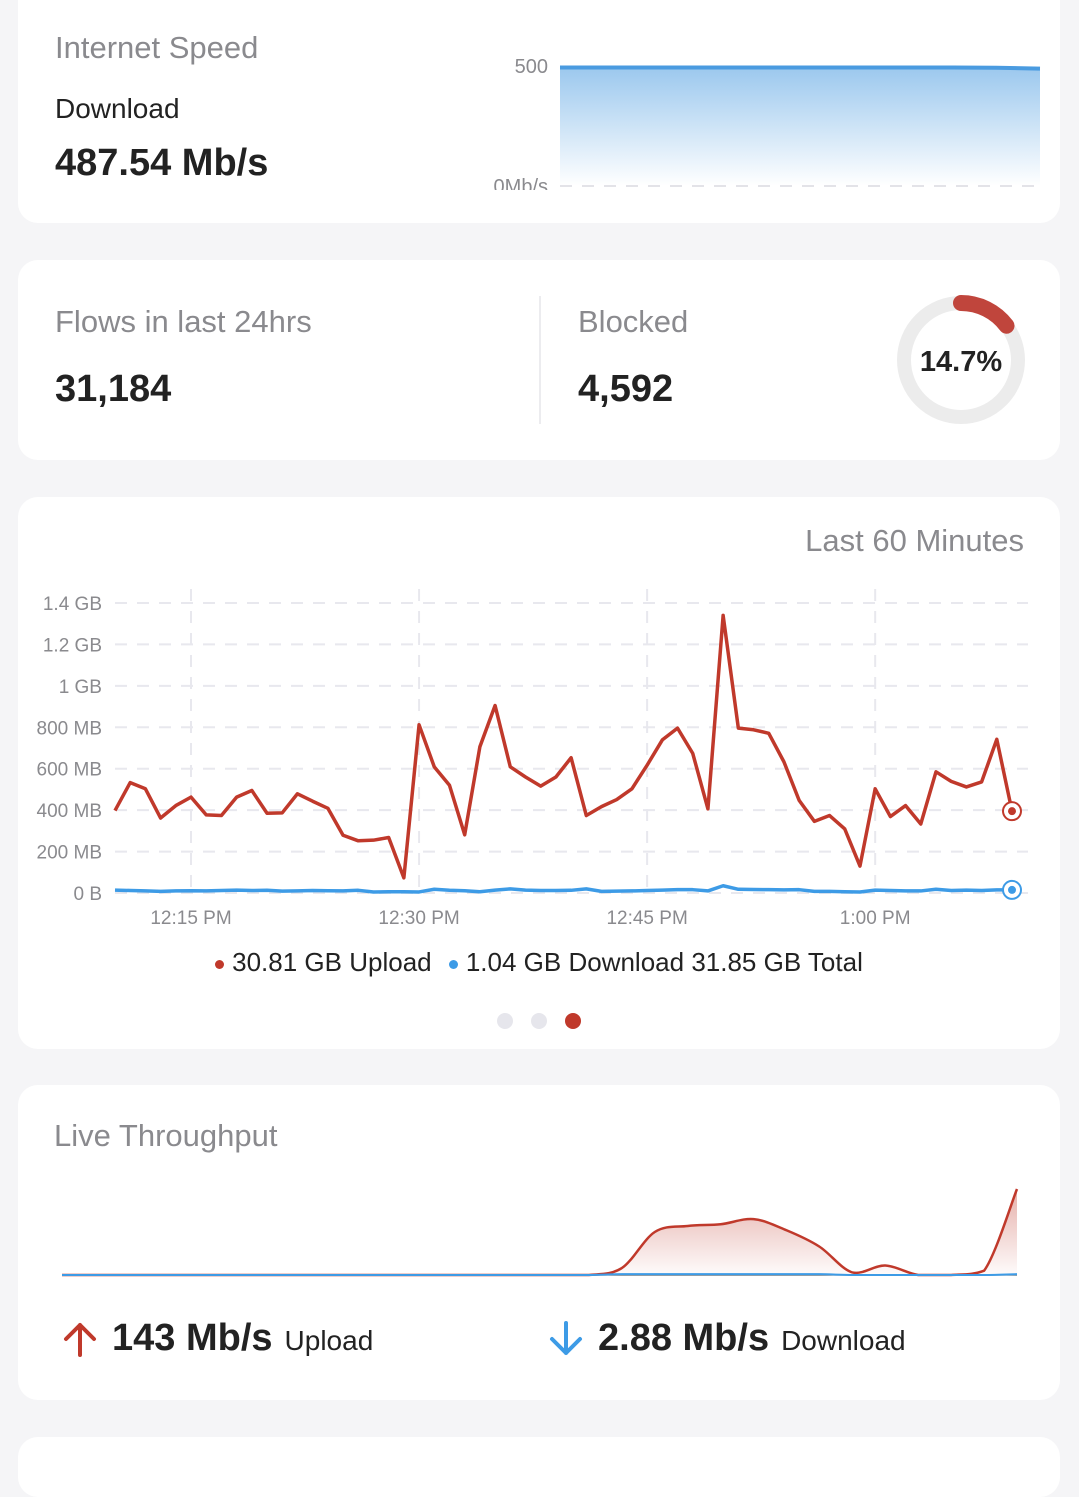 The image size is (1079, 1497). I want to click on legend-total: 31.85 GB Total, so click(777, 962).